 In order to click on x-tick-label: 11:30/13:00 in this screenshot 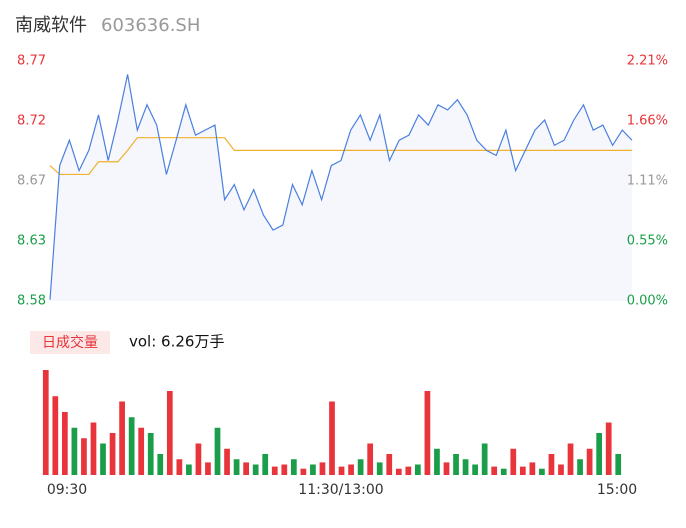, I will do `click(340, 490)`.